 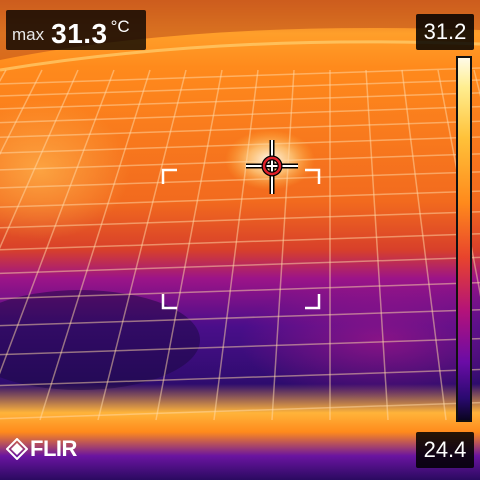 What do you see at coordinates (53, 448) in the screenshot?
I see `brand-name: FLIR` at bounding box center [53, 448].